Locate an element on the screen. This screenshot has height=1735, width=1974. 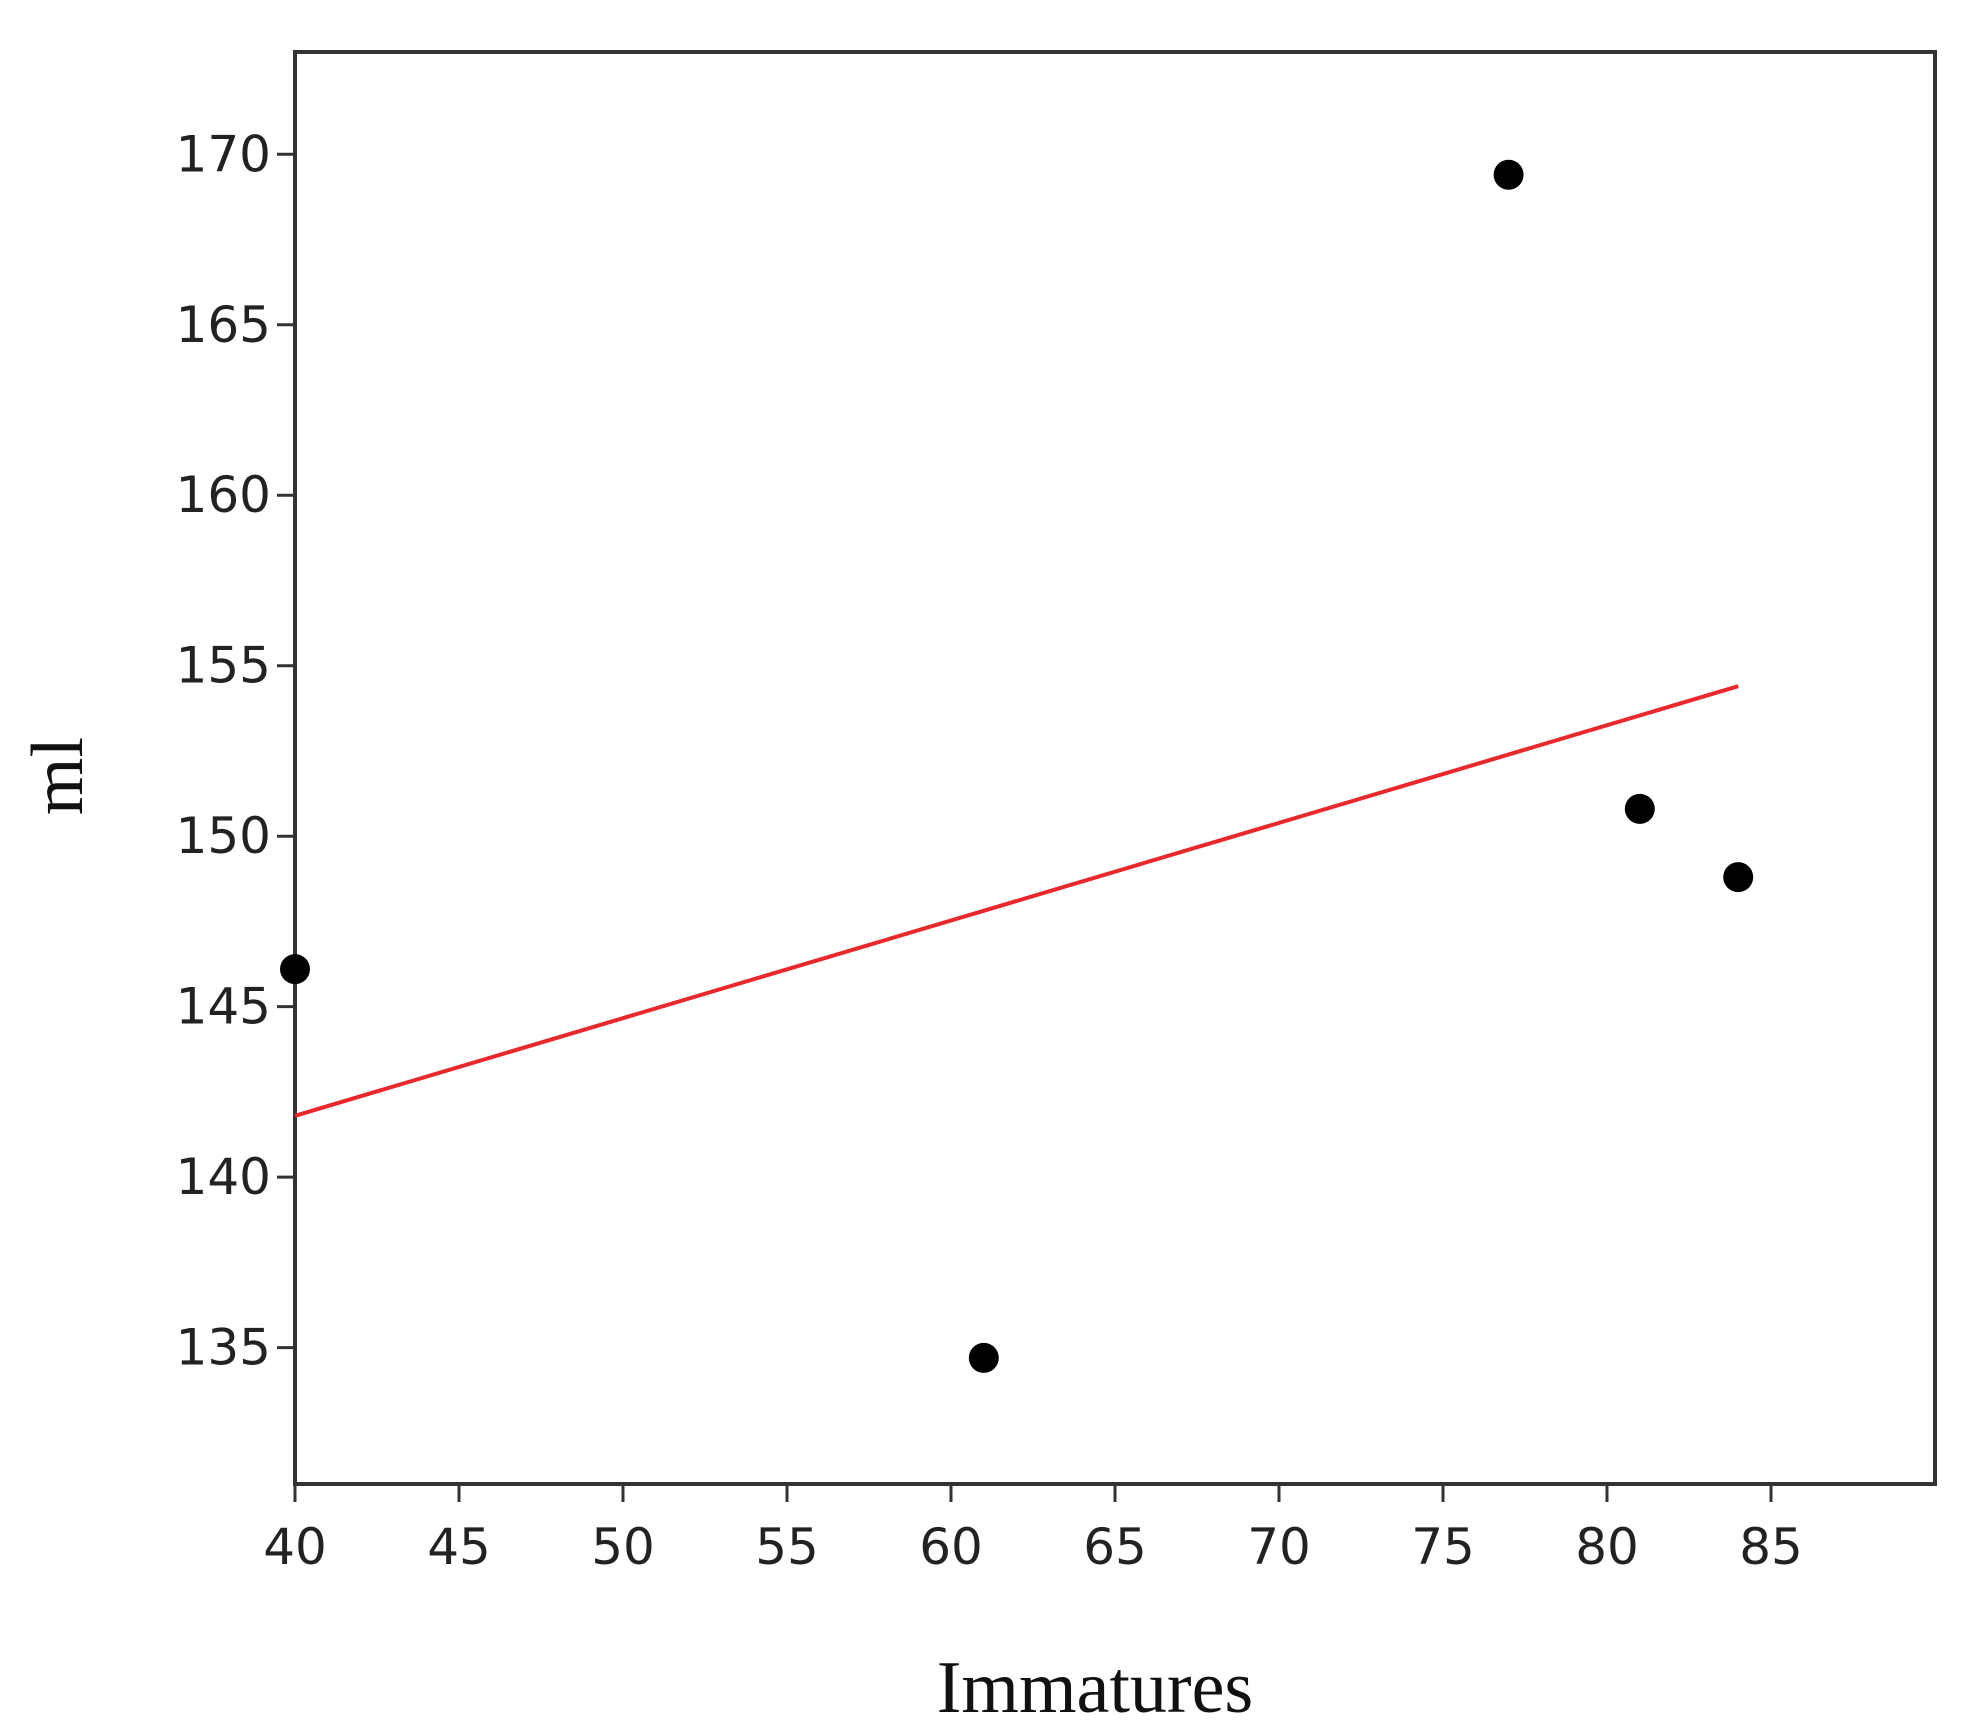
y-tick-label: 155 is located at coordinates (223, 666).